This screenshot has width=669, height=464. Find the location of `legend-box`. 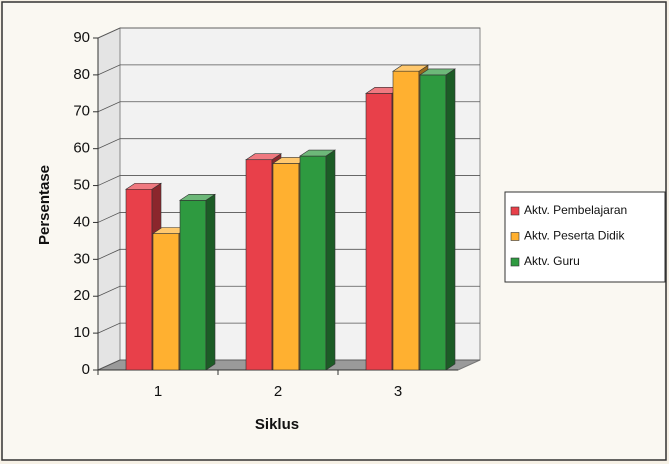

legend-box is located at coordinates (585, 237).